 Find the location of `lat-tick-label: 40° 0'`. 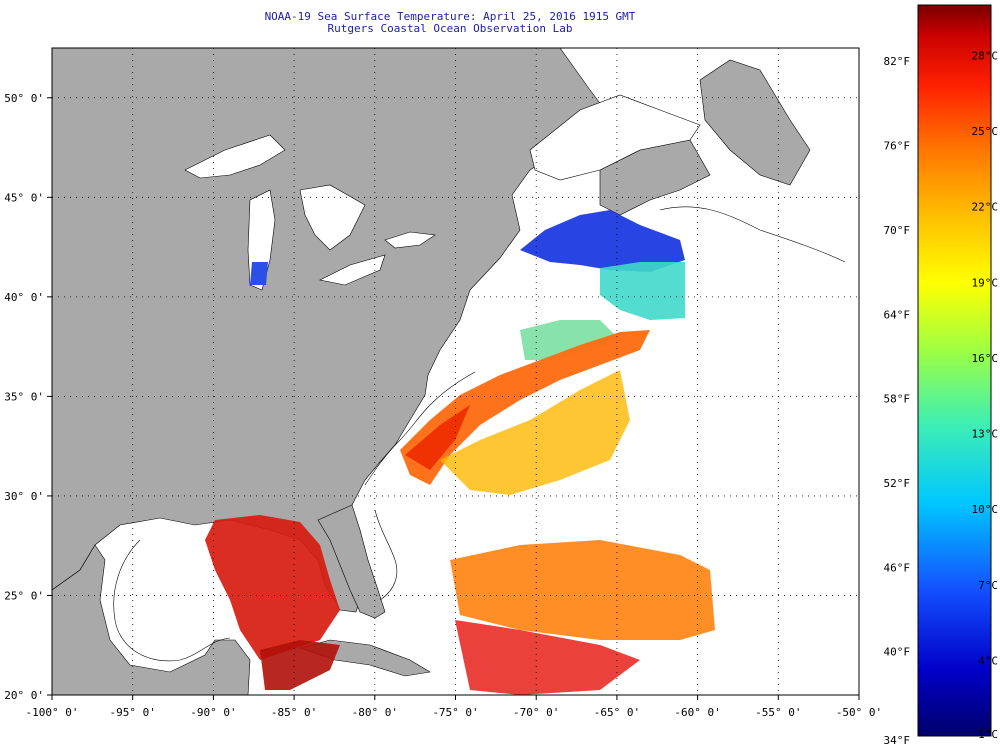

lat-tick-label: 40° 0' is located at coordinates (24, 297).